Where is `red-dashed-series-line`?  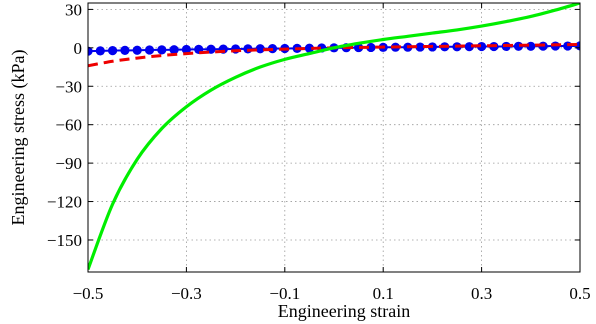 red-dashed-series-line is located at coordinates (334, 55).